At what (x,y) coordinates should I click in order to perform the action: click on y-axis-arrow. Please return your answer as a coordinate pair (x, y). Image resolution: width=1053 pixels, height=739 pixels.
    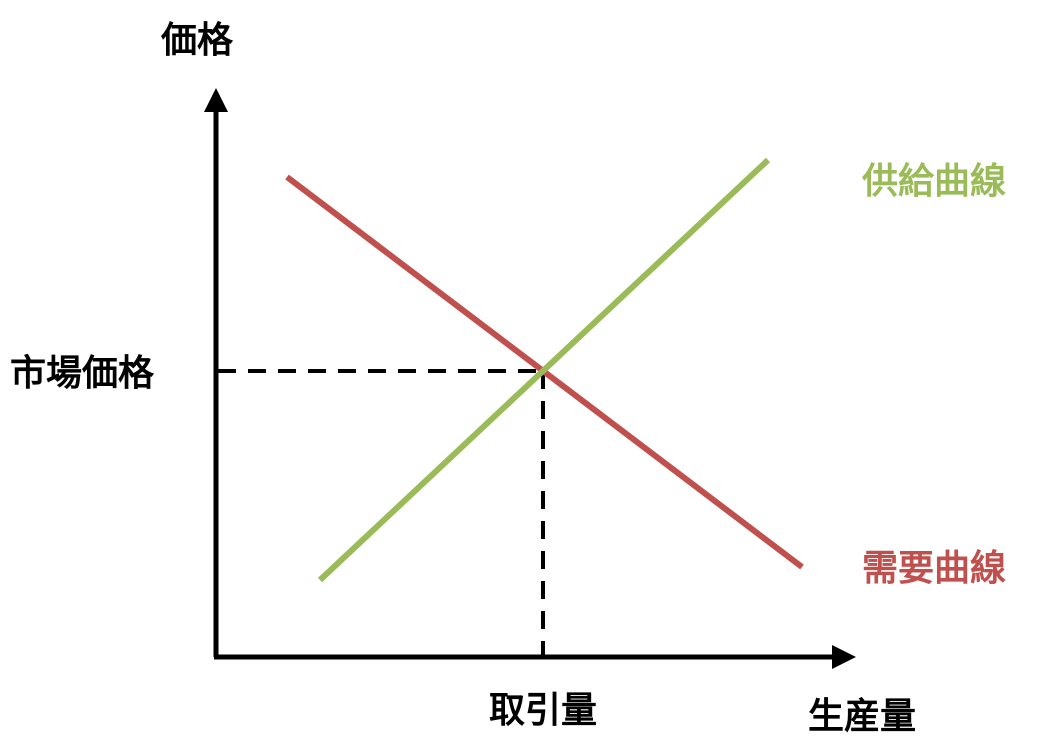
    Looking at the image, I should click on (216, 100).